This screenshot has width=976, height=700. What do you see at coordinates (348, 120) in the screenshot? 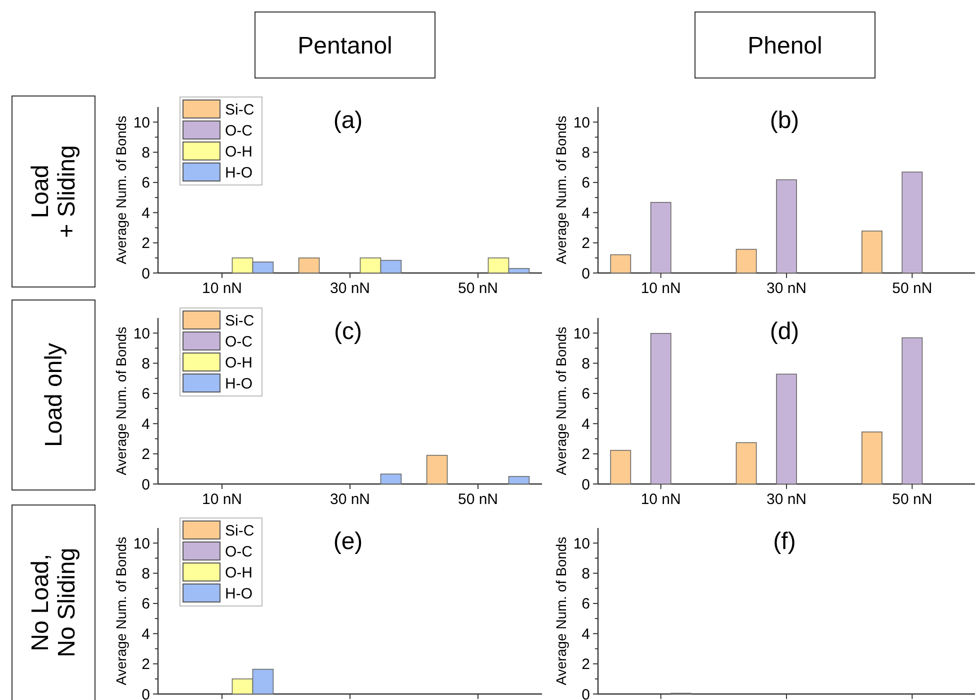
I see `chart-title: (a)` at bounding box center [348, 120].